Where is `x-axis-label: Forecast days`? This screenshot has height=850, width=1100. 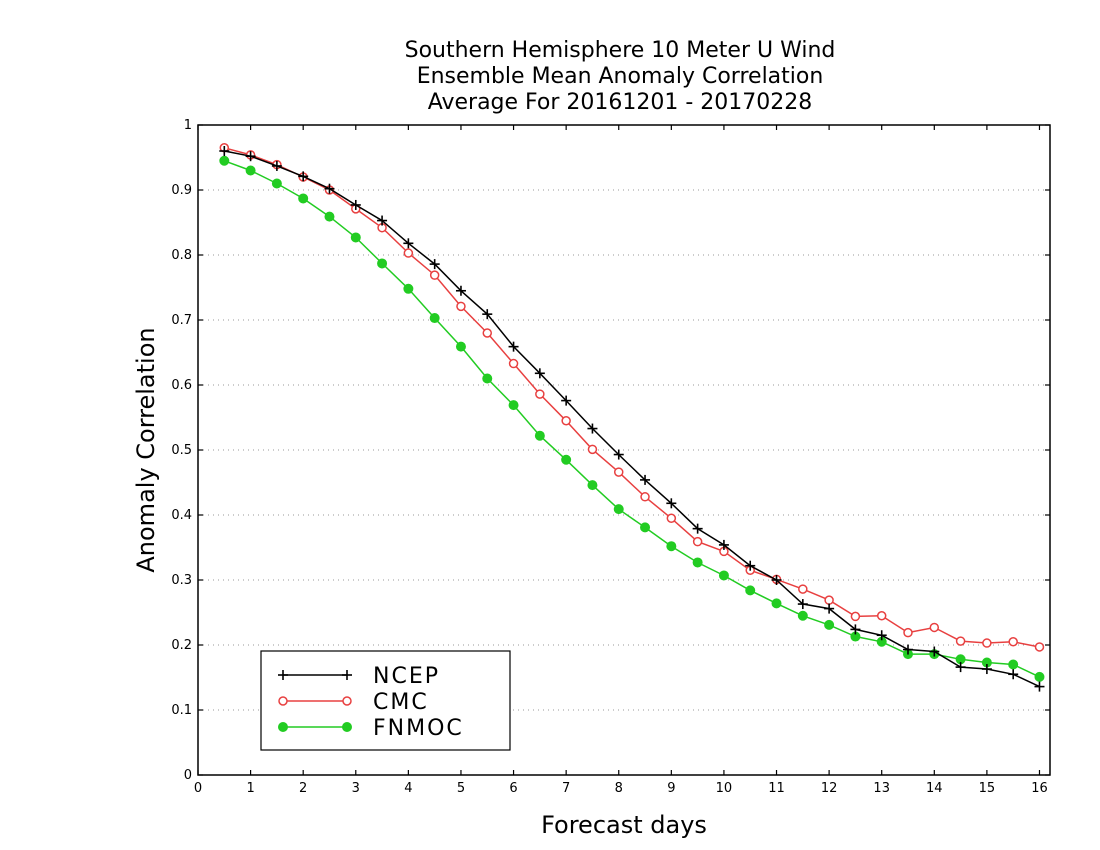
x-axis-label: Forecast days is located at coordinates (624, 825).